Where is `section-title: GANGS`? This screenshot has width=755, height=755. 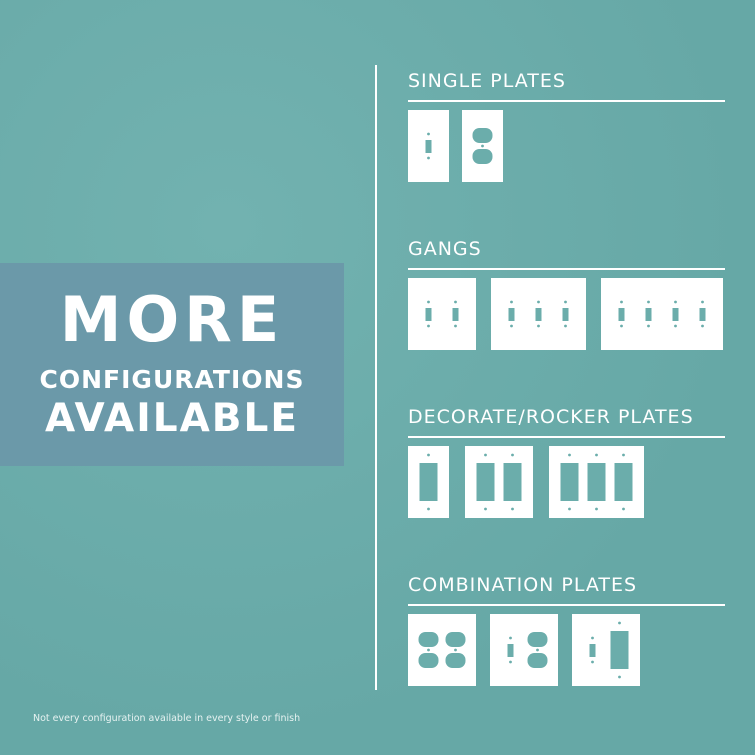 section-title: GANGS is located at coordinates (445, 249).